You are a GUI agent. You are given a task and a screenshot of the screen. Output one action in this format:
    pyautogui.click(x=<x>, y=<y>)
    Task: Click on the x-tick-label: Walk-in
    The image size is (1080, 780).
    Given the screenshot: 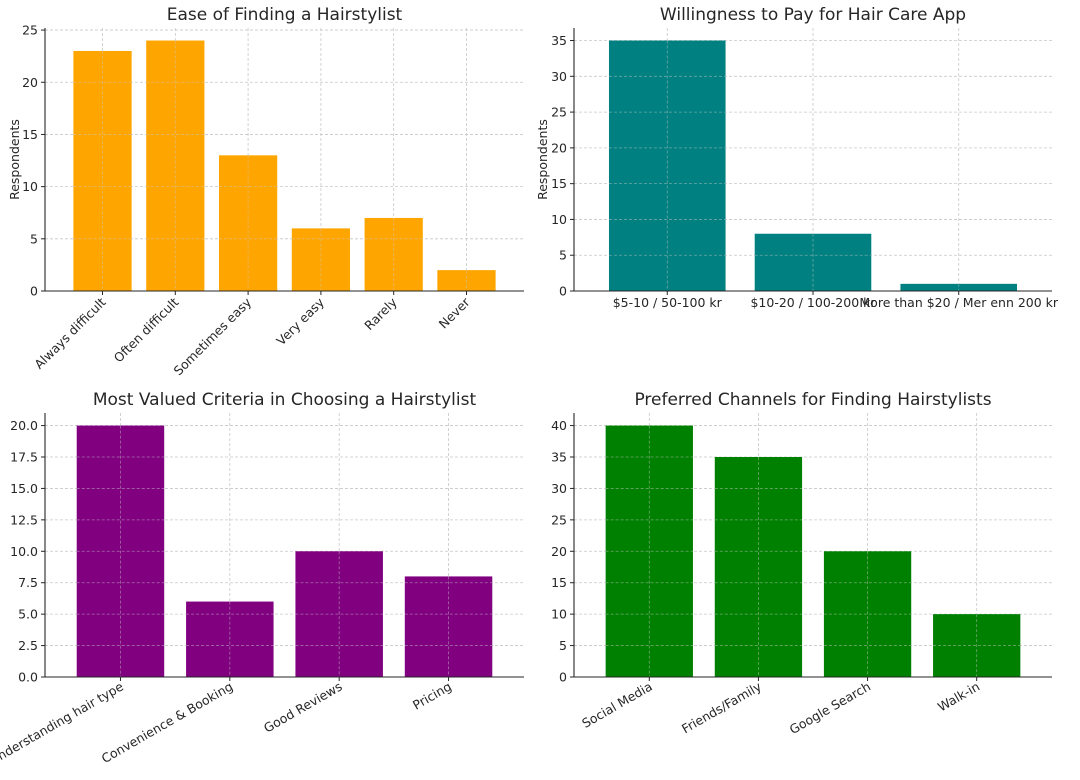 What is the action you would take?
    pyautogui.click(x=958, y=697)
    